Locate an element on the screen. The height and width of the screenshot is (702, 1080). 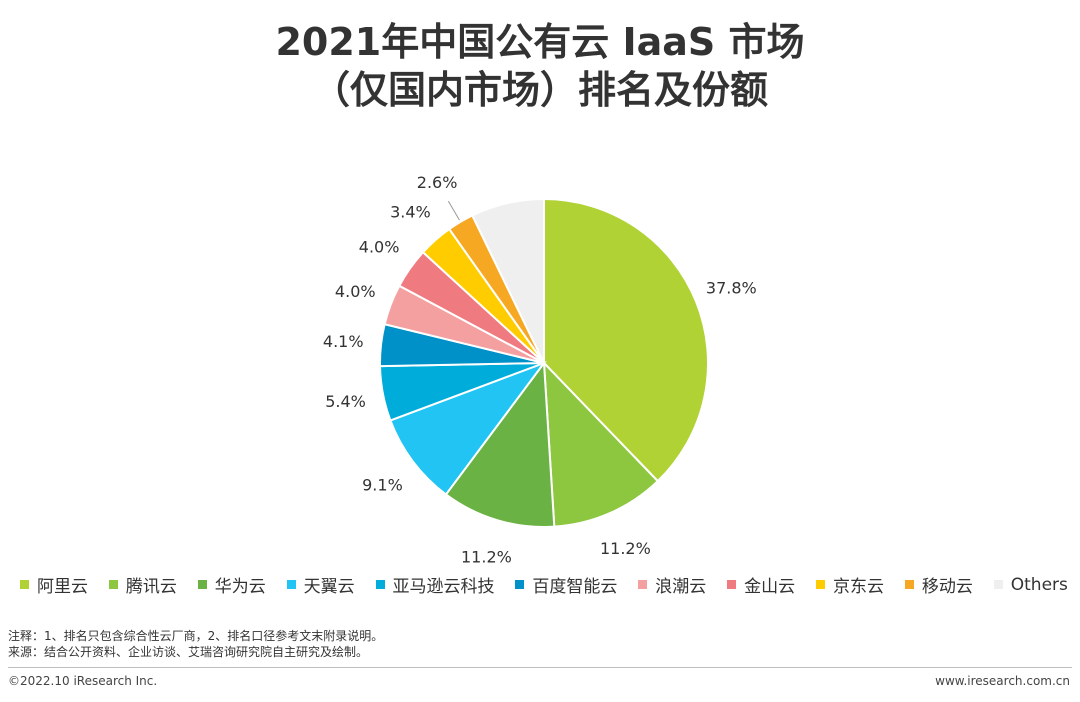
notes-line: 注释：1、排名只包含综合性云厂商，2、排名口径参考文末附录说明。 is located at coordinates (196, 636).